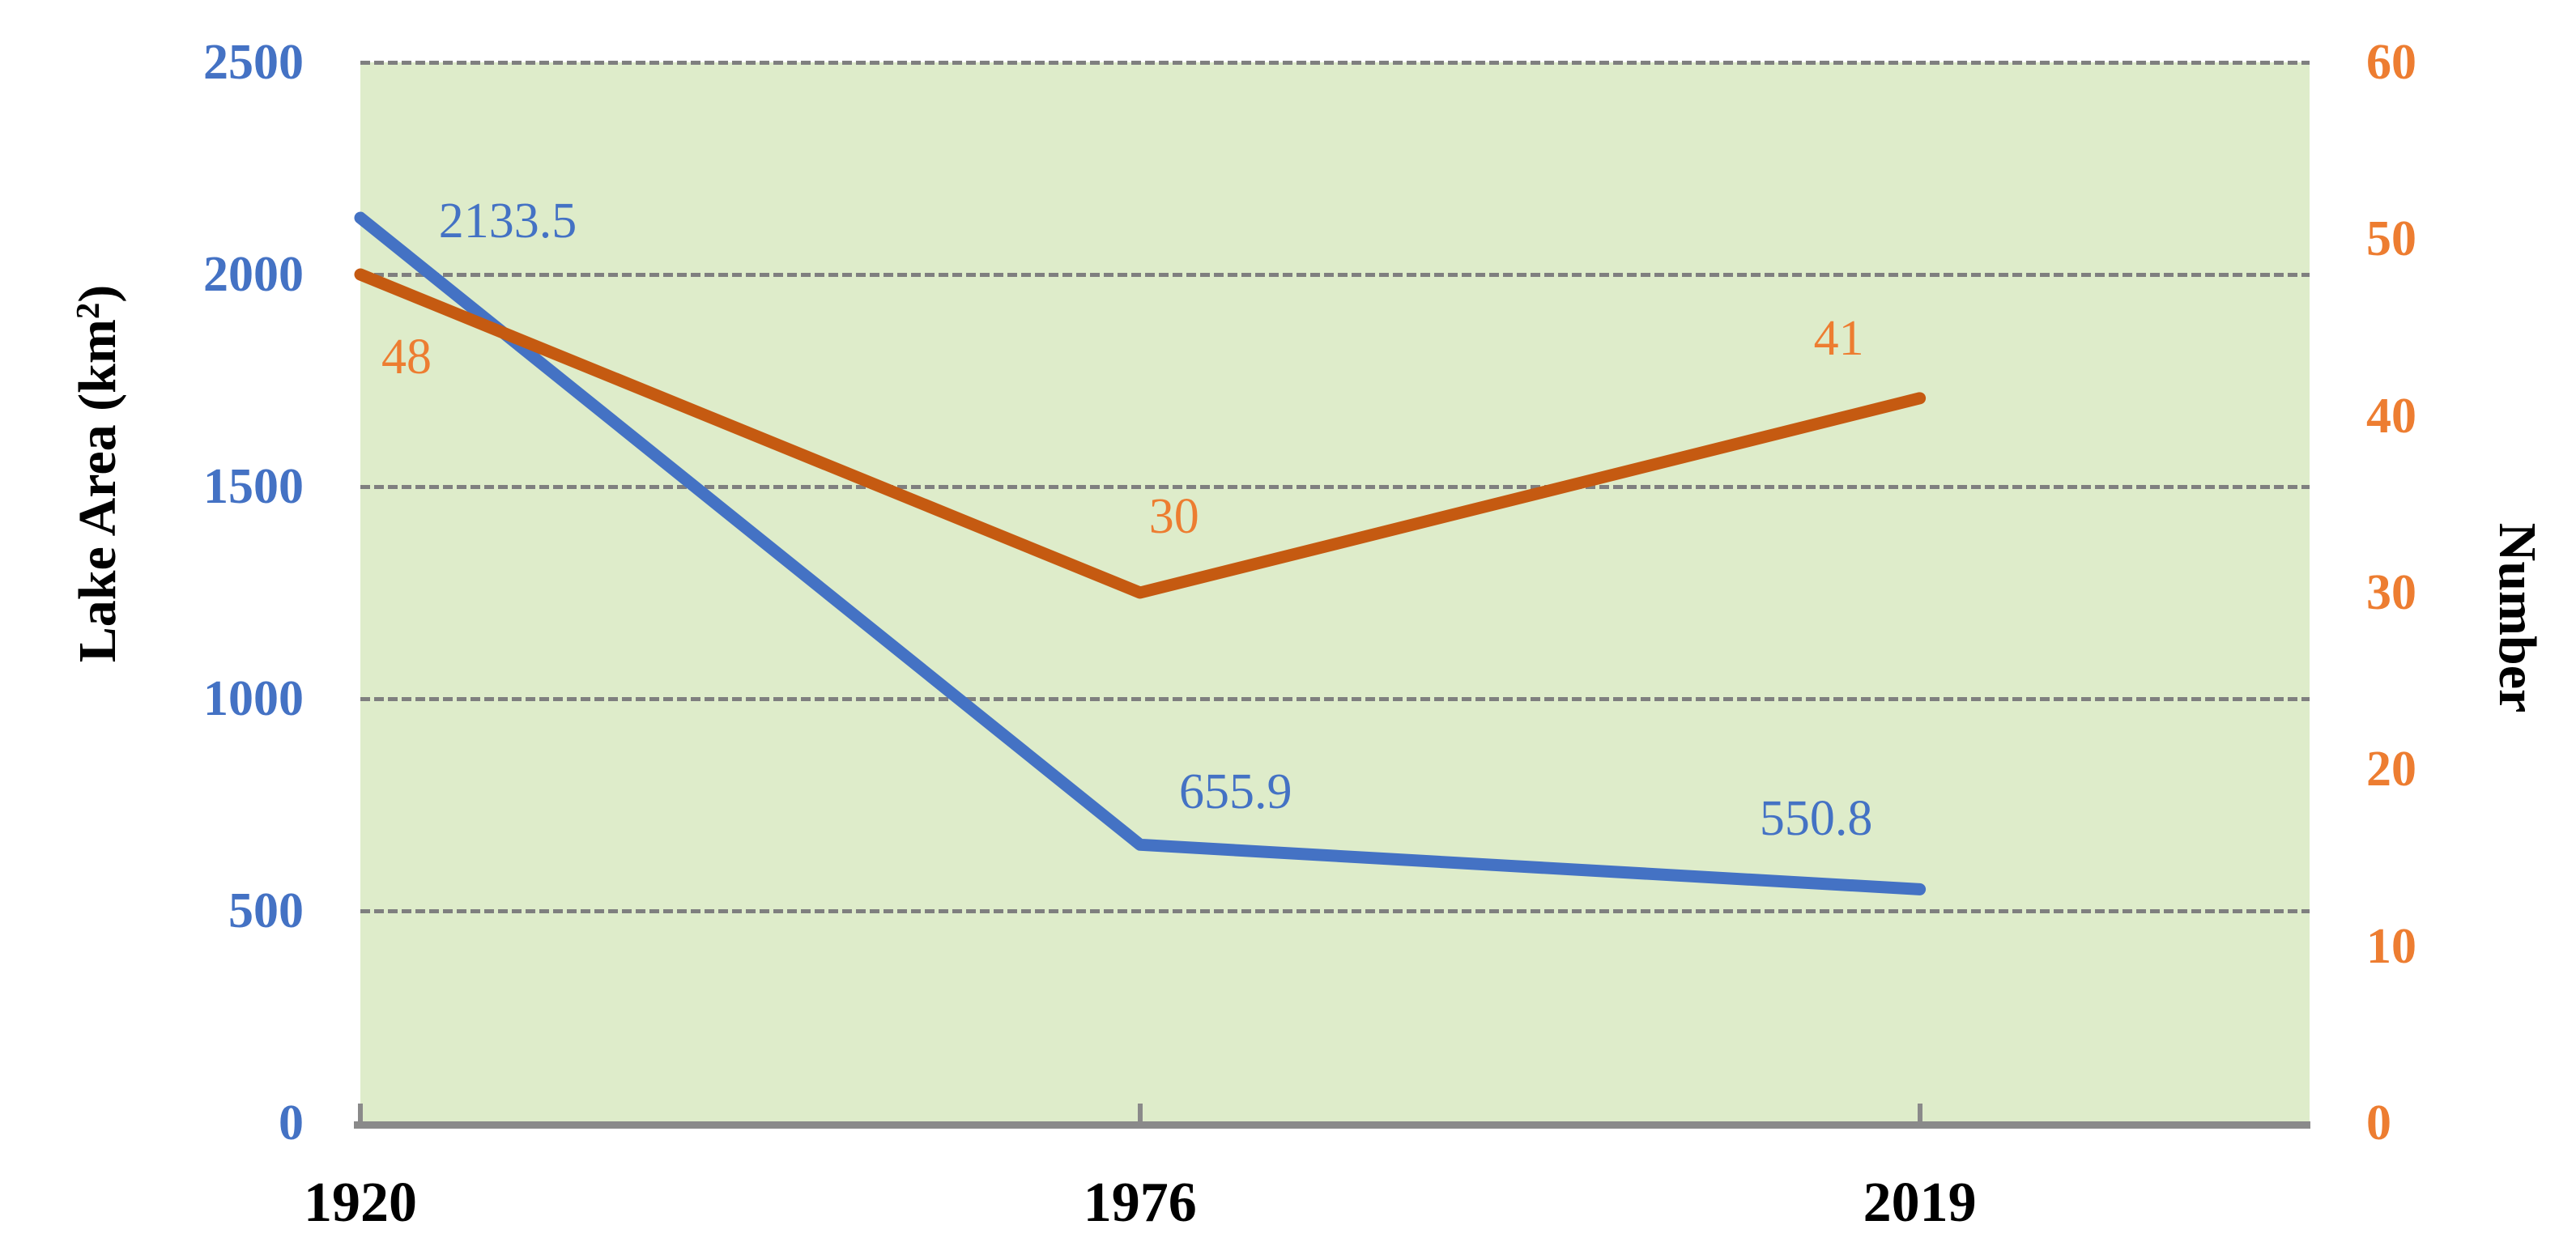 The height and width of the screenshot is (1259, 2576). Describe the element at coordinates (2517, 617) in the screenshot. I see `right-axis-title: Number` at that location.